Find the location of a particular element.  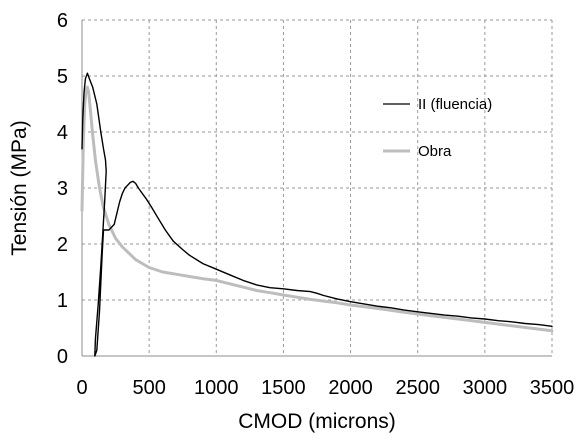

x-tick-label: 2000 is located at coordinates (350, 388).